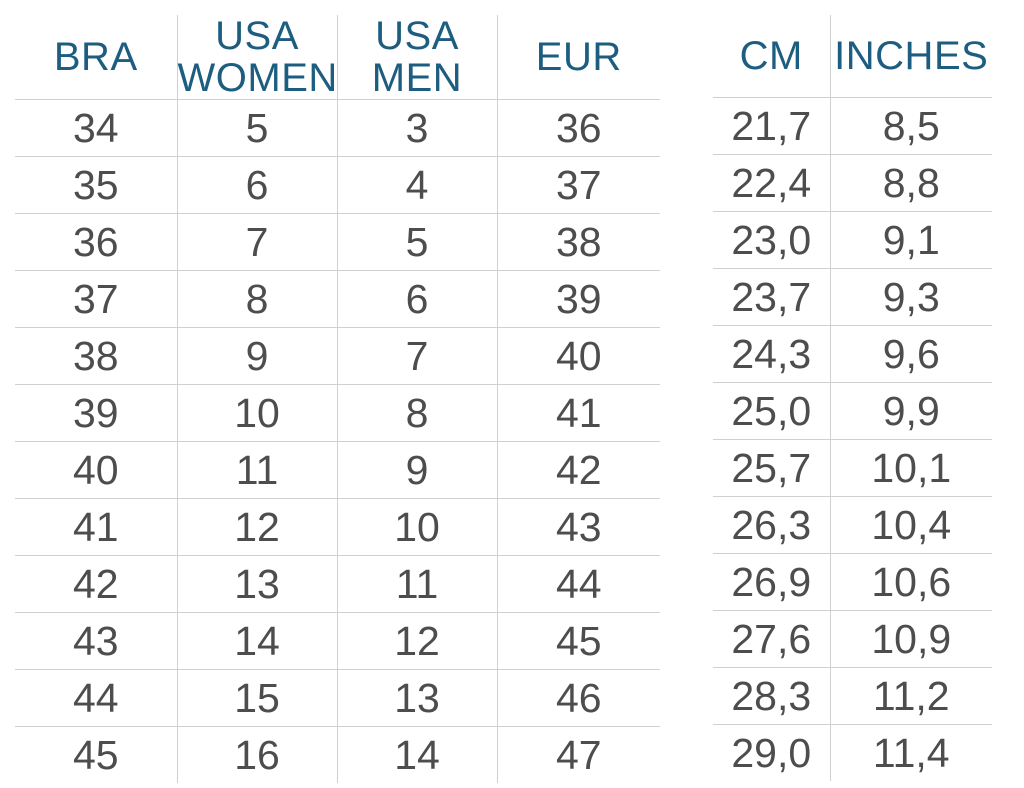  I want to click on table-cell: 26,9, so click(772, 582).